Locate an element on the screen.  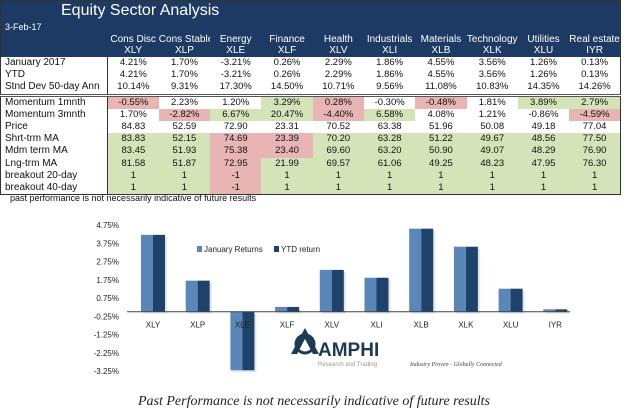
value-cell: 47.95 is located at coordinates (543, 163).